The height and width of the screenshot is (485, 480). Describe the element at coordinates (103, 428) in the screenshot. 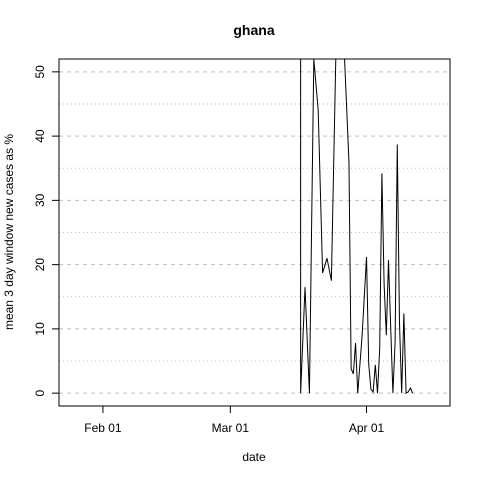

I see `x-tick-label: Feb 01` at that location.